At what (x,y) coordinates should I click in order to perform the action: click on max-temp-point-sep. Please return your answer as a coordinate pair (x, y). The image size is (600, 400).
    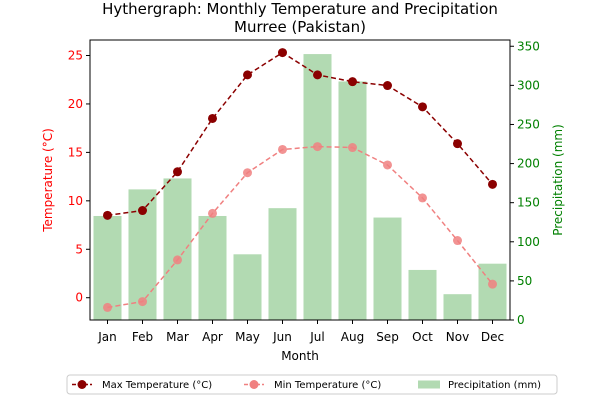
    Looking at the image, I should click on (387, 86).